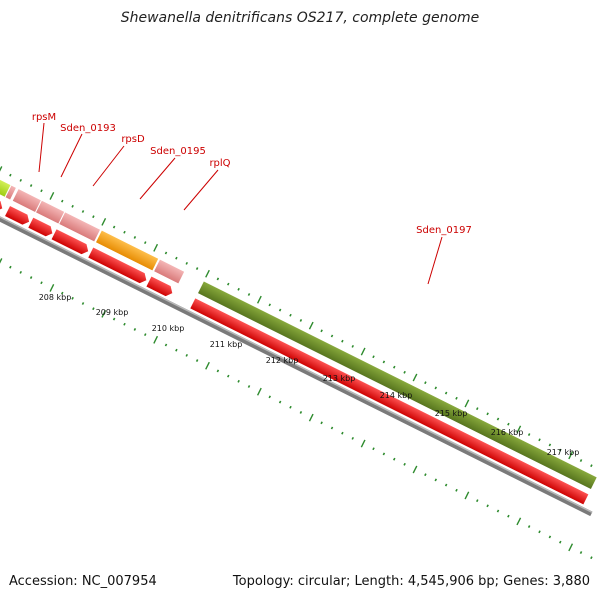  I want to click on gene-label: rpsM, so click(44, 117).